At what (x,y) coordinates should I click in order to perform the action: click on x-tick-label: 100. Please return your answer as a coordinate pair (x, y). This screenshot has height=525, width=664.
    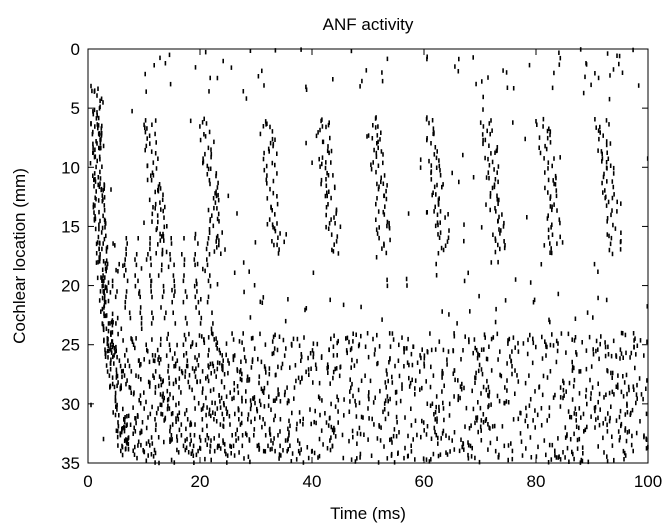
    Looking at the image, I should click on (648, 481).